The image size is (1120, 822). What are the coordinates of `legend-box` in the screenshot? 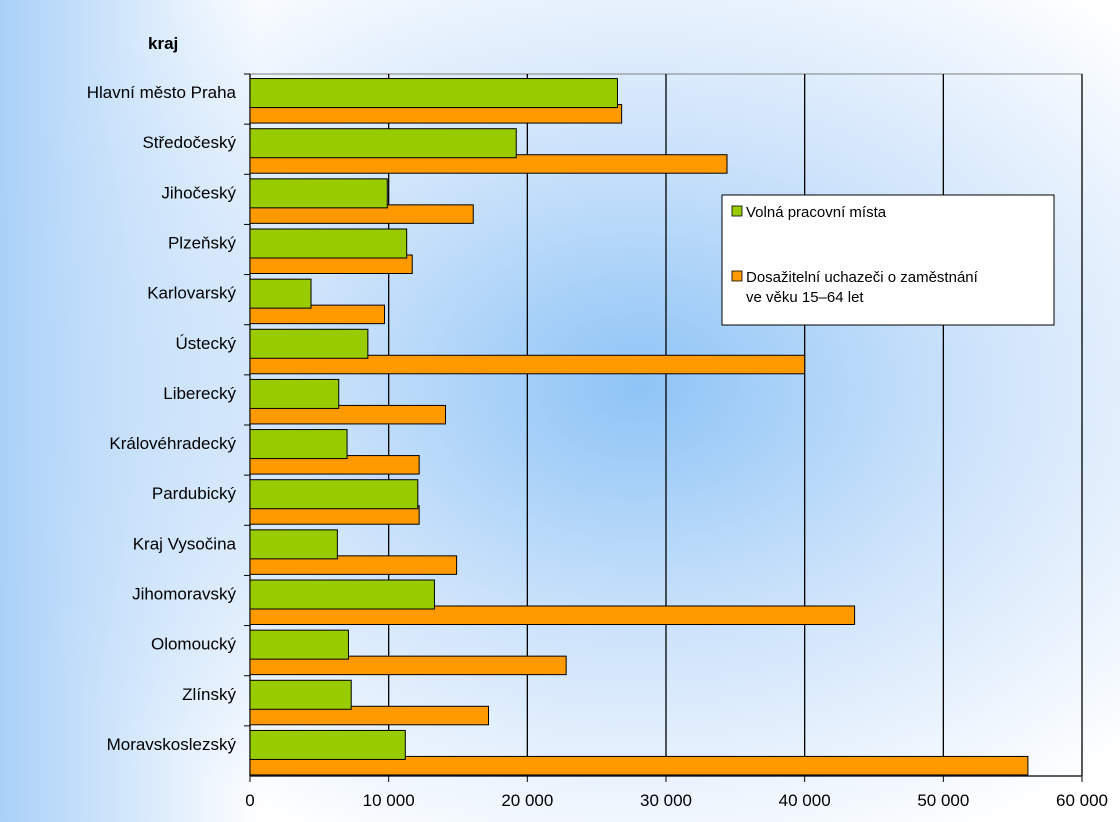 It's located at (888, 260).